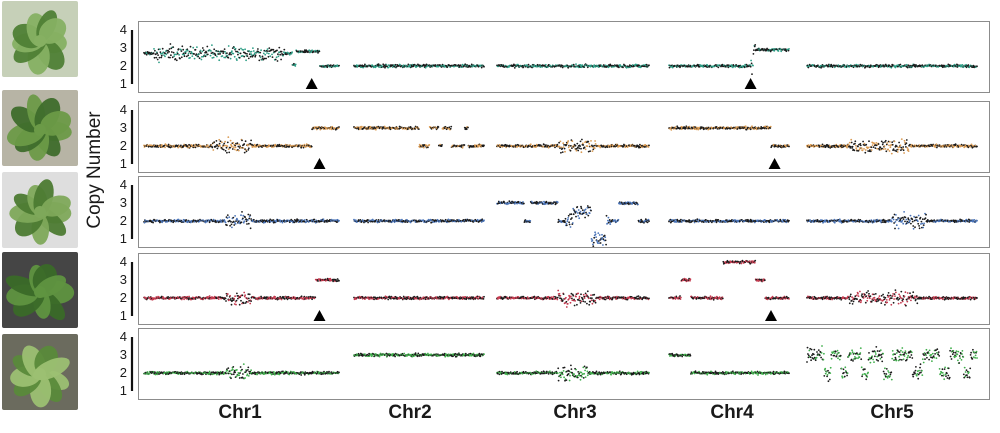  Describe the element at coordinates (241, 220) in the screenshot. I see `series-plant-3-chr1` at that location.